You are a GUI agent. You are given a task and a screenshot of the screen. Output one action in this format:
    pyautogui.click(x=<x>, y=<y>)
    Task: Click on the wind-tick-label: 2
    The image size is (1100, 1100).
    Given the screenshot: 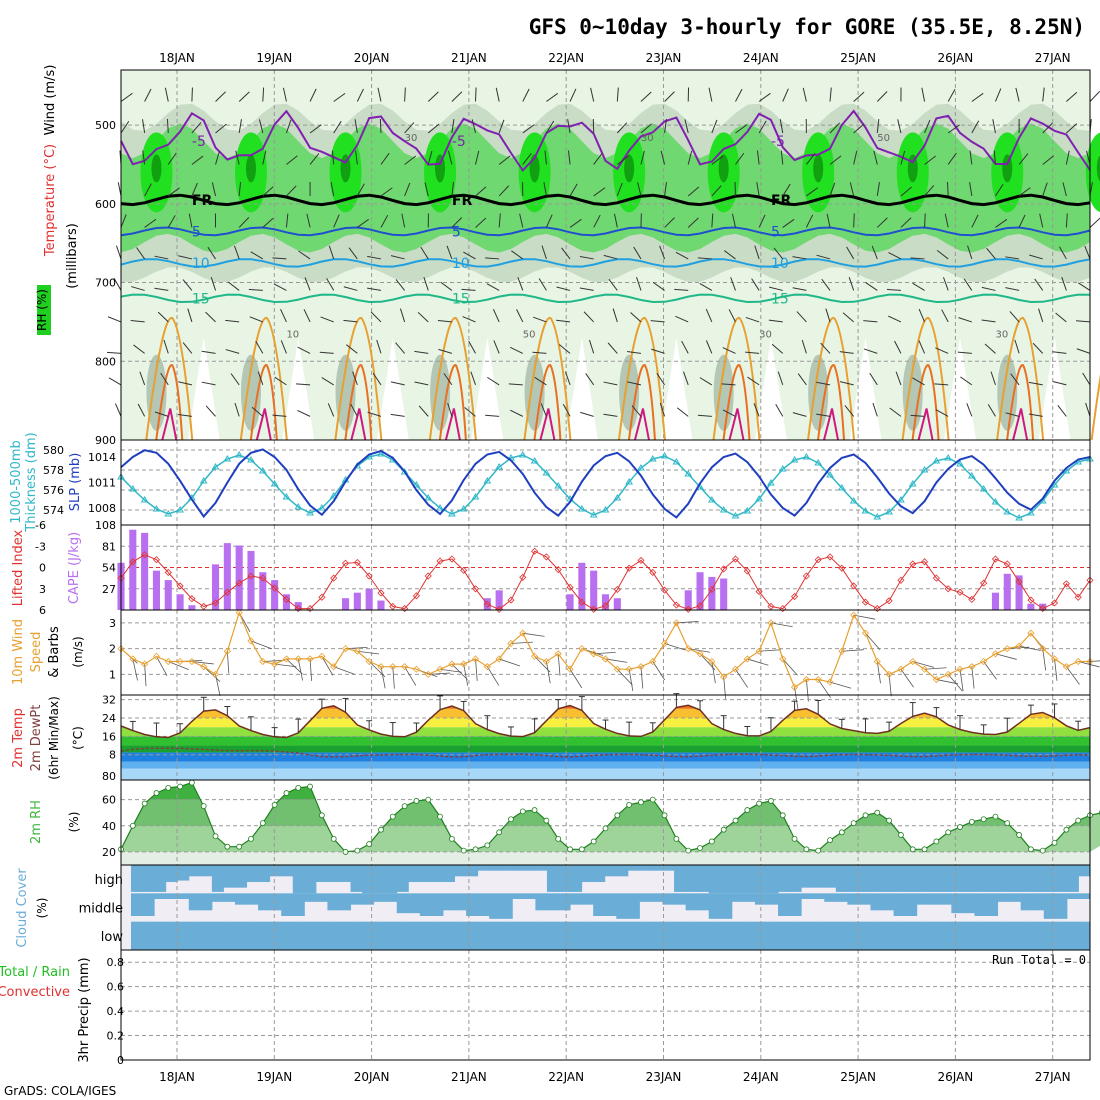 What is the action you would take?
    pyautogui.click(x=112, y=649)
    